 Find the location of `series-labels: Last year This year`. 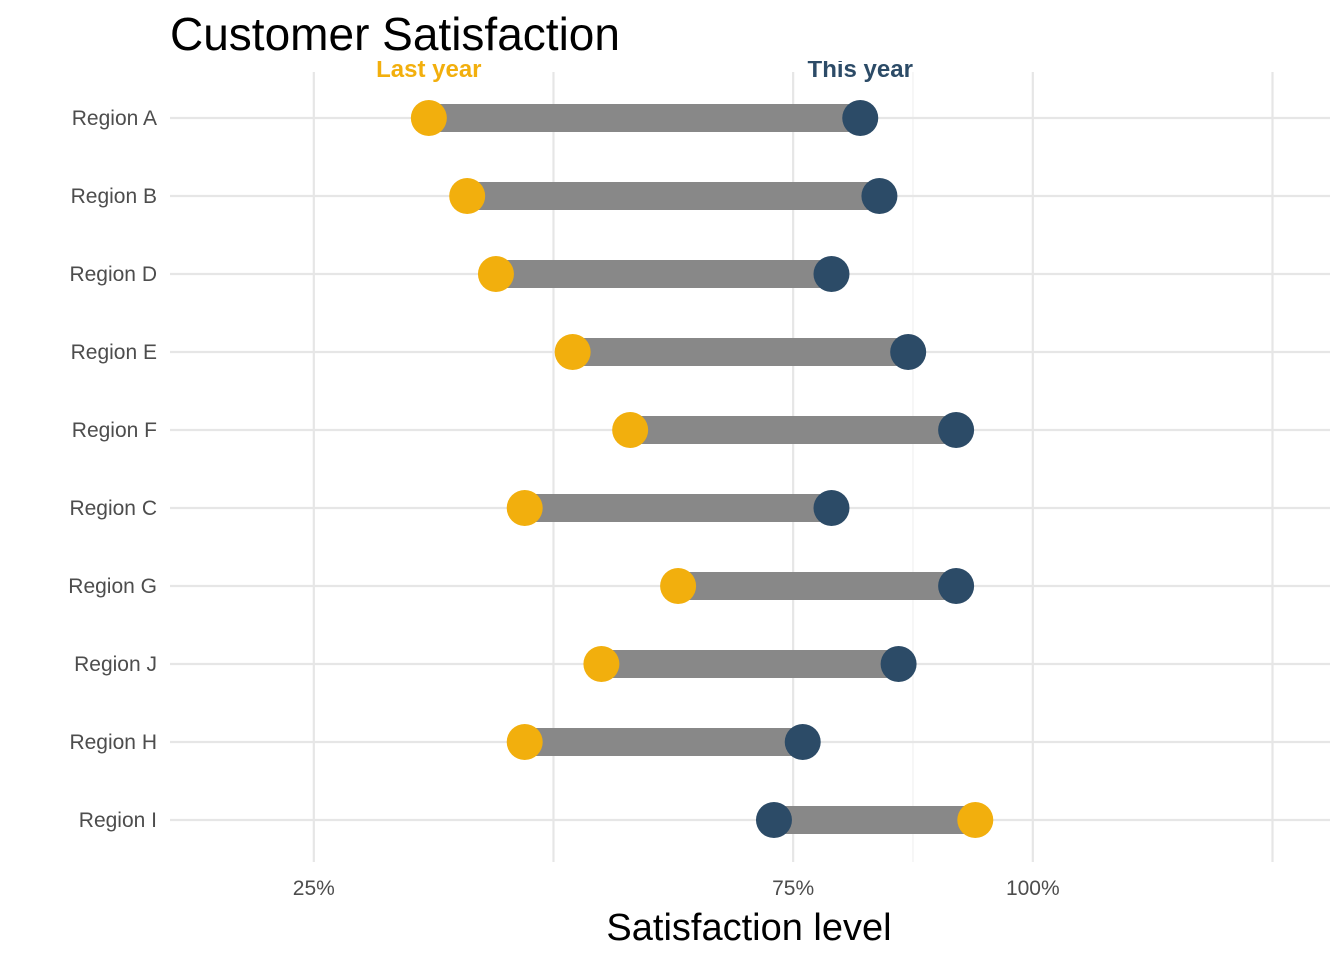

series-labels: Last year This year is located at coordinates (644, 69).